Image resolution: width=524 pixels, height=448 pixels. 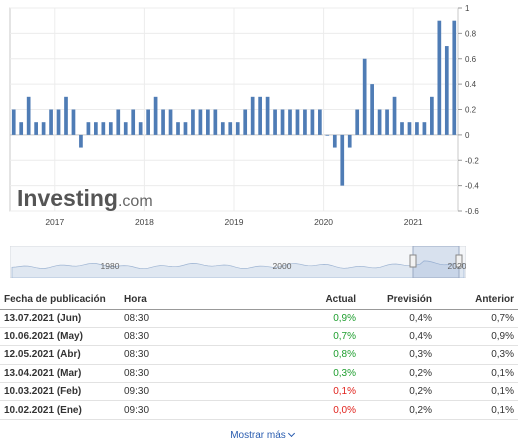 What do you see at coordinates (477, 337) in the screenshot?
I see `cell-previous: 0,9%` at bounding box center [477, 337].